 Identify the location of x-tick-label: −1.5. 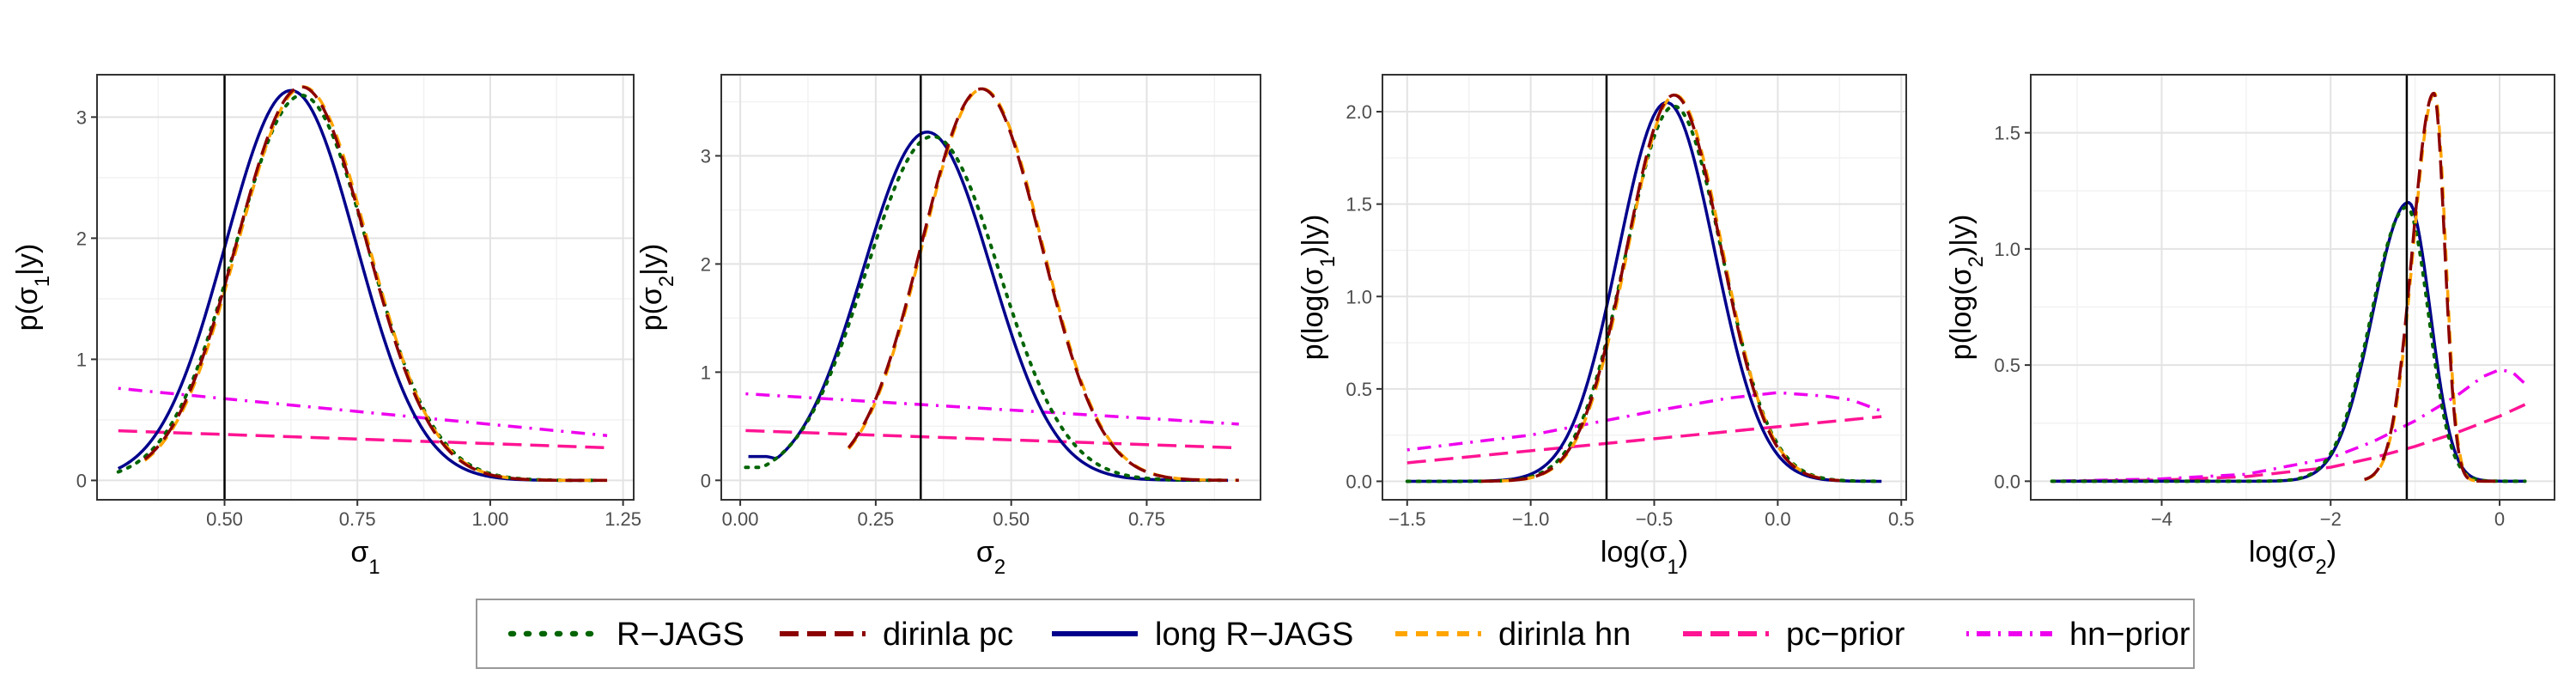
(1407, 519).